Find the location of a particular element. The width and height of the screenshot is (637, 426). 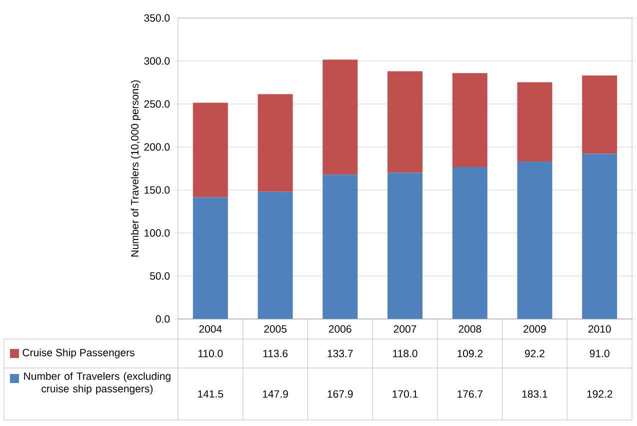

data-label: 133.7 is located at coordinates (340, 354).